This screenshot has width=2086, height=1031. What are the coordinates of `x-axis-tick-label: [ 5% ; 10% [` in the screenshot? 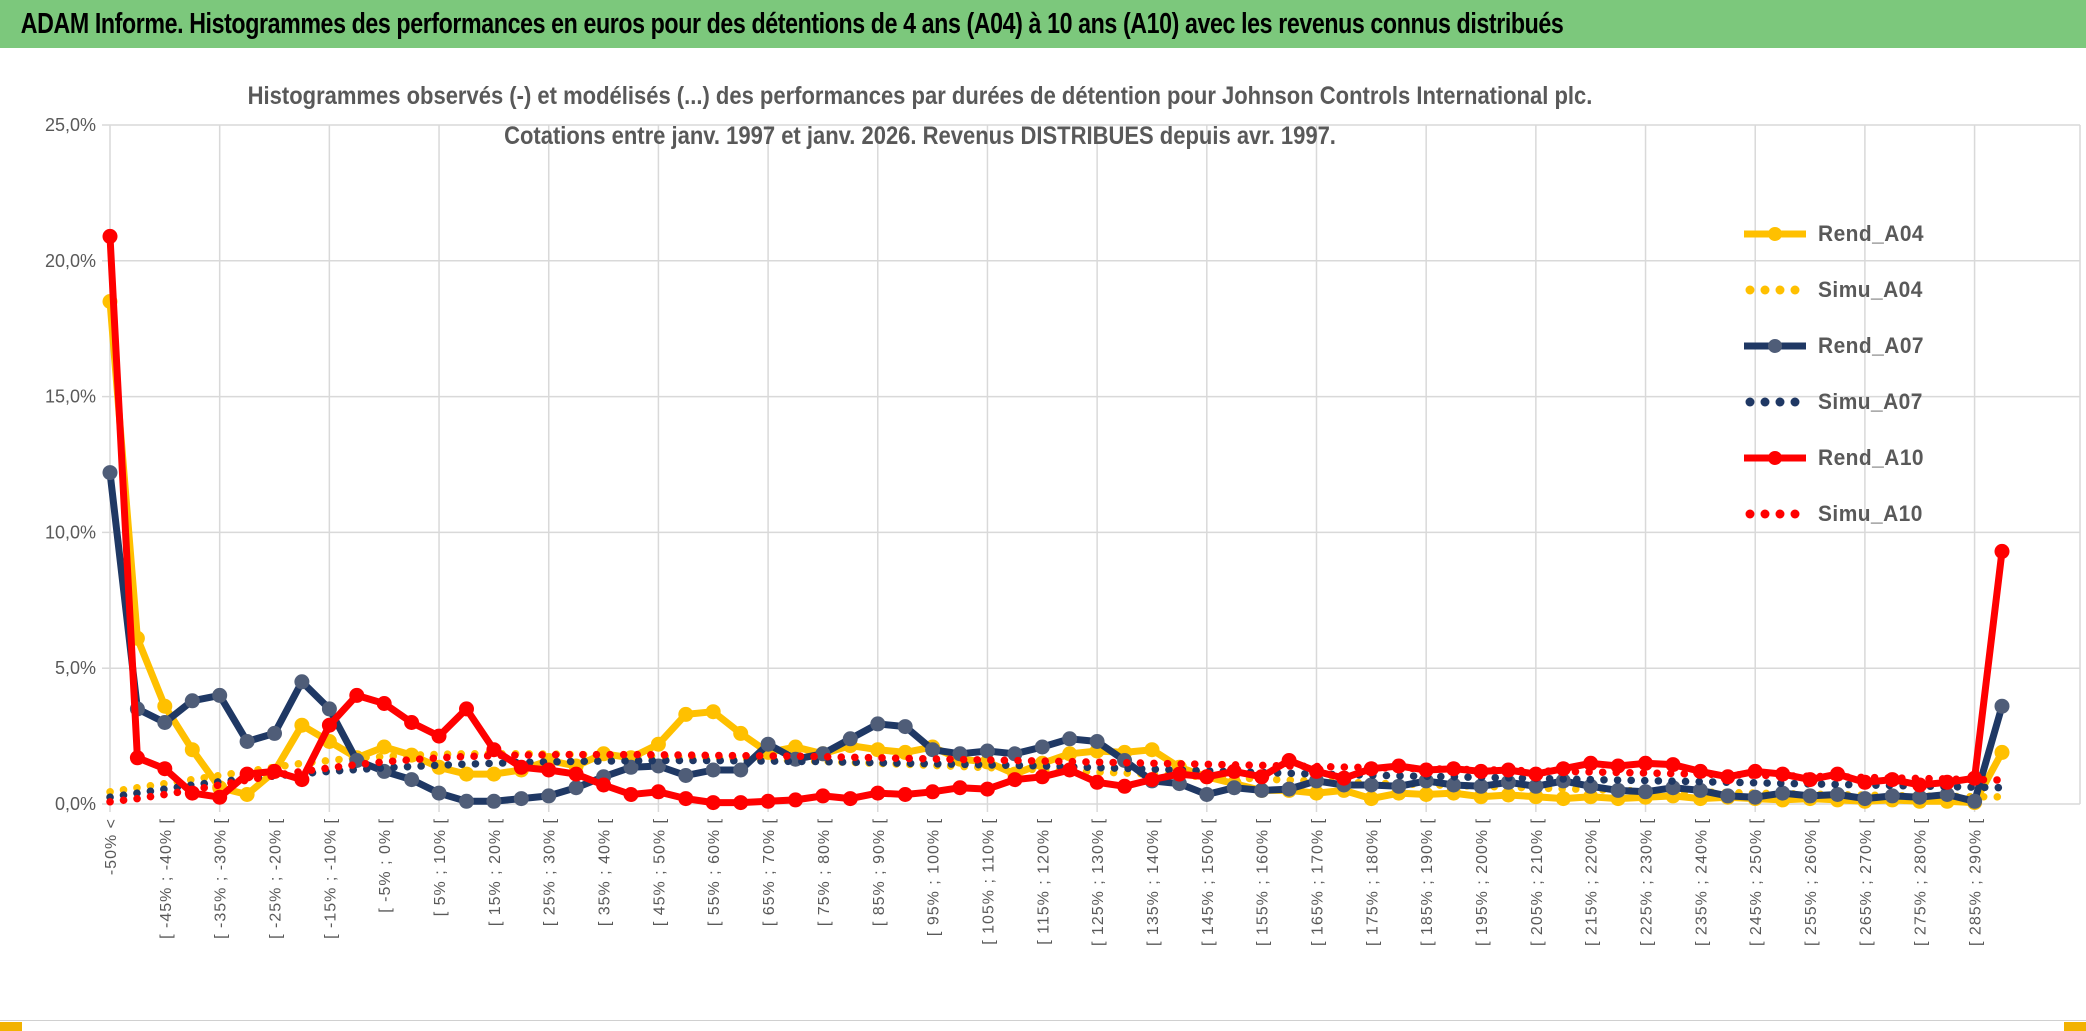 It's located at (440, 867).